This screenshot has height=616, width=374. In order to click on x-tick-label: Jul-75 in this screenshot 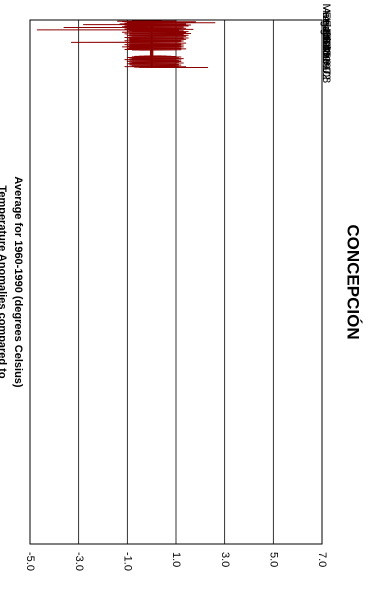, I will do `click(326, 42)`.